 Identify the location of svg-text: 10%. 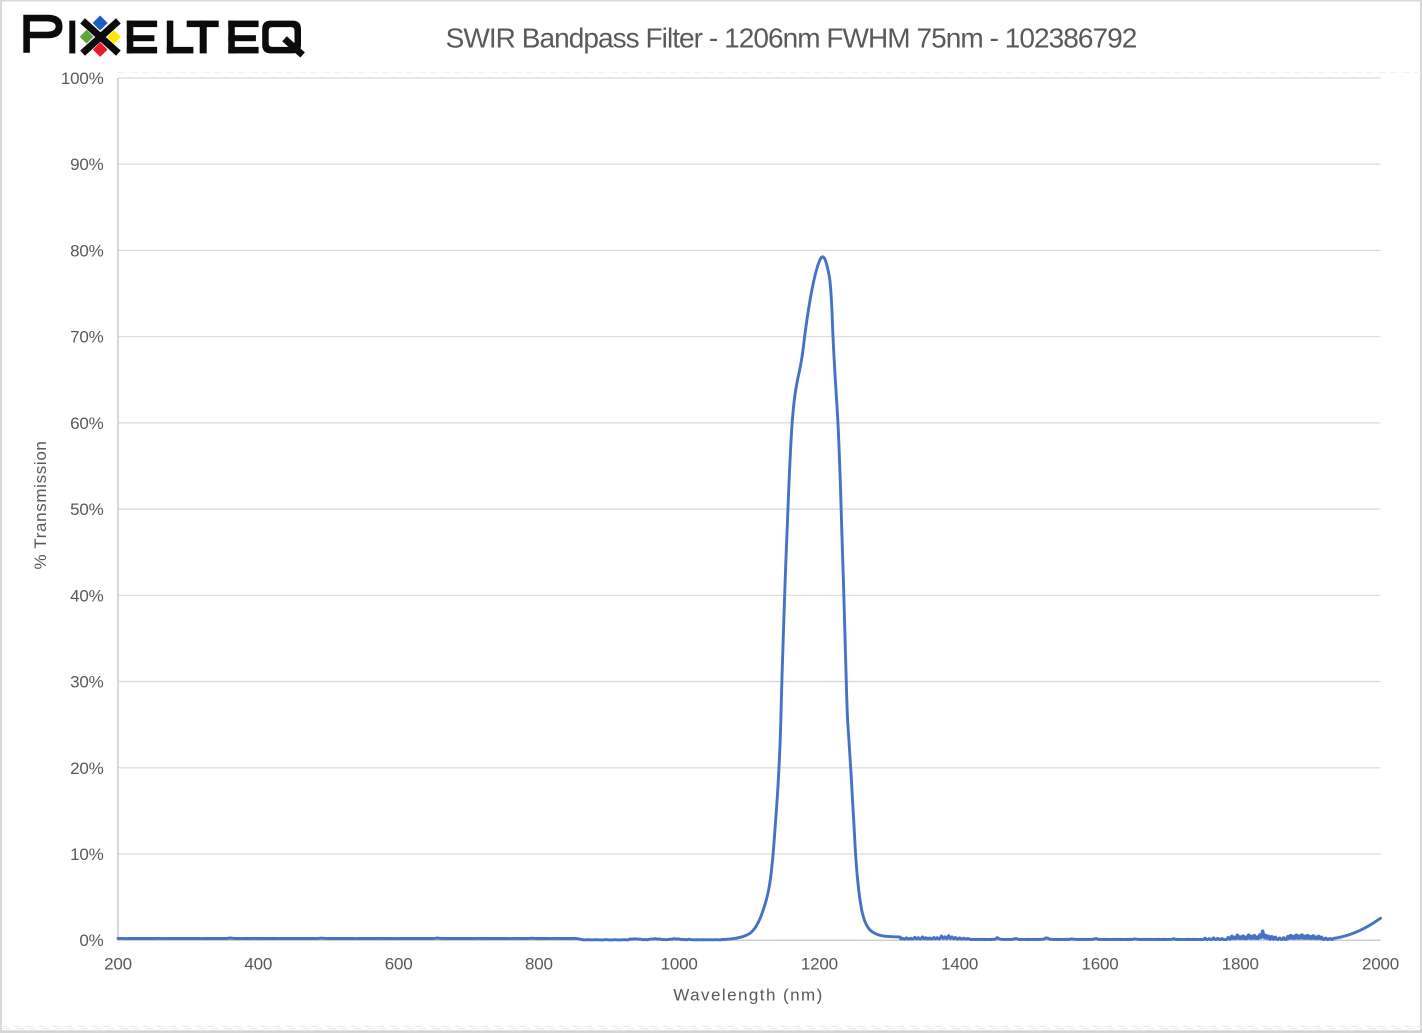
(87, 854).